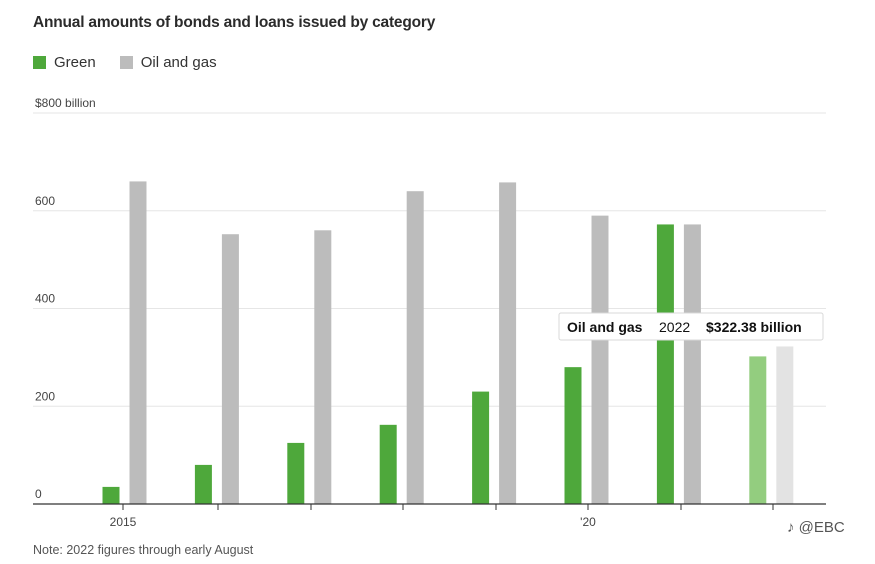 Image resolution: width=875 pixels, height=564 pixels. Describe the element at coordinates (38, 494) in the screenshot. I see `y-tick-label: 0` at that location.